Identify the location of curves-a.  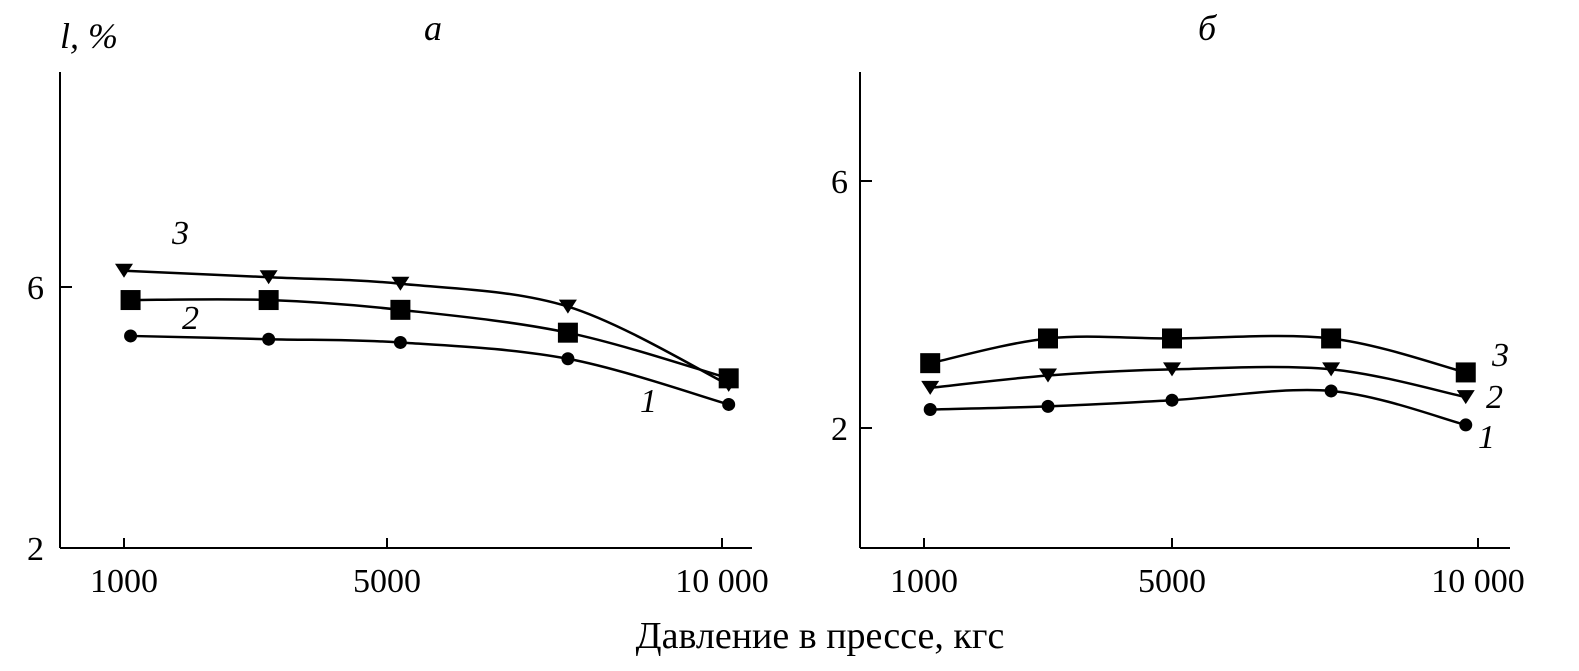
(426, 337).